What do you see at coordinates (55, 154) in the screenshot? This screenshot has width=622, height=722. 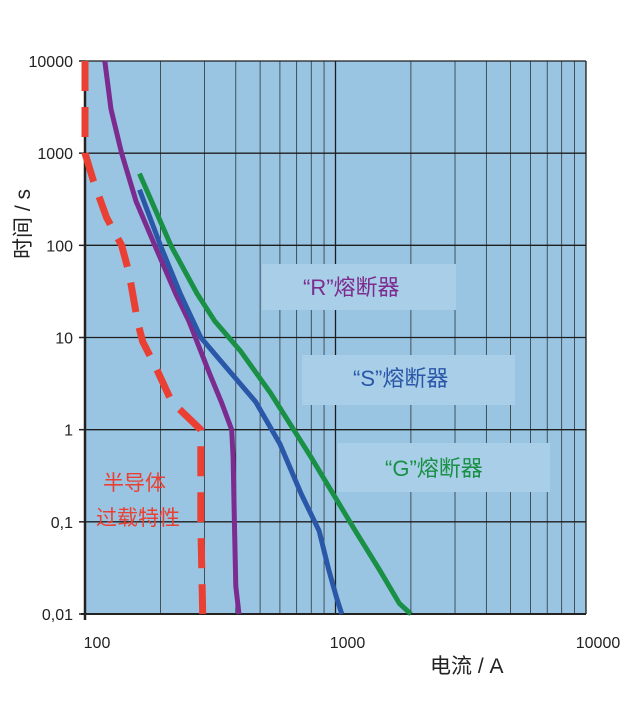 I see `y-tick-label: 1000` at bounding box center [55, 154].